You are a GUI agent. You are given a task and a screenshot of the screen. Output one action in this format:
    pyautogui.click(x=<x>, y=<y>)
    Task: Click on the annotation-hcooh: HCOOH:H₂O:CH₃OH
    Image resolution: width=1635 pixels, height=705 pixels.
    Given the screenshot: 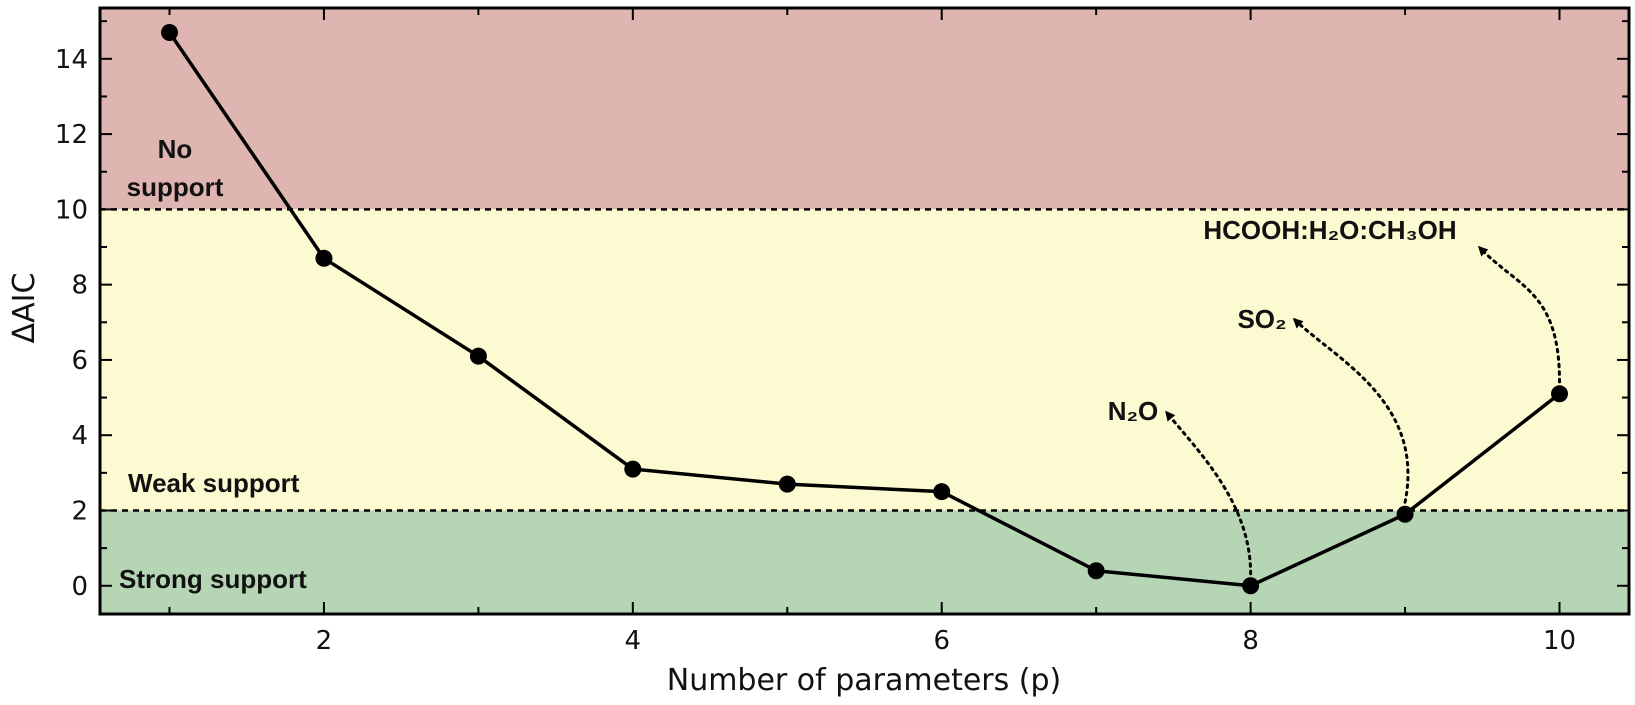 What is the action you would take?
    pyautogui.click(x=1329, y=230)
    